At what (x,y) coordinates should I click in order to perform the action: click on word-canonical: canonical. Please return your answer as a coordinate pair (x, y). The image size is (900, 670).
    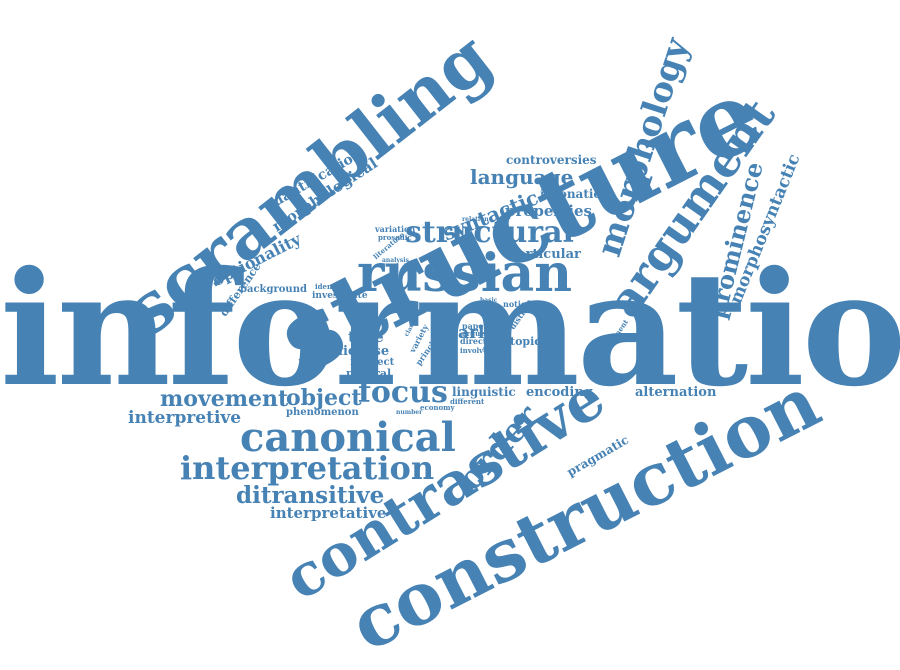
    Looking at the image, I should click on (348, 437).